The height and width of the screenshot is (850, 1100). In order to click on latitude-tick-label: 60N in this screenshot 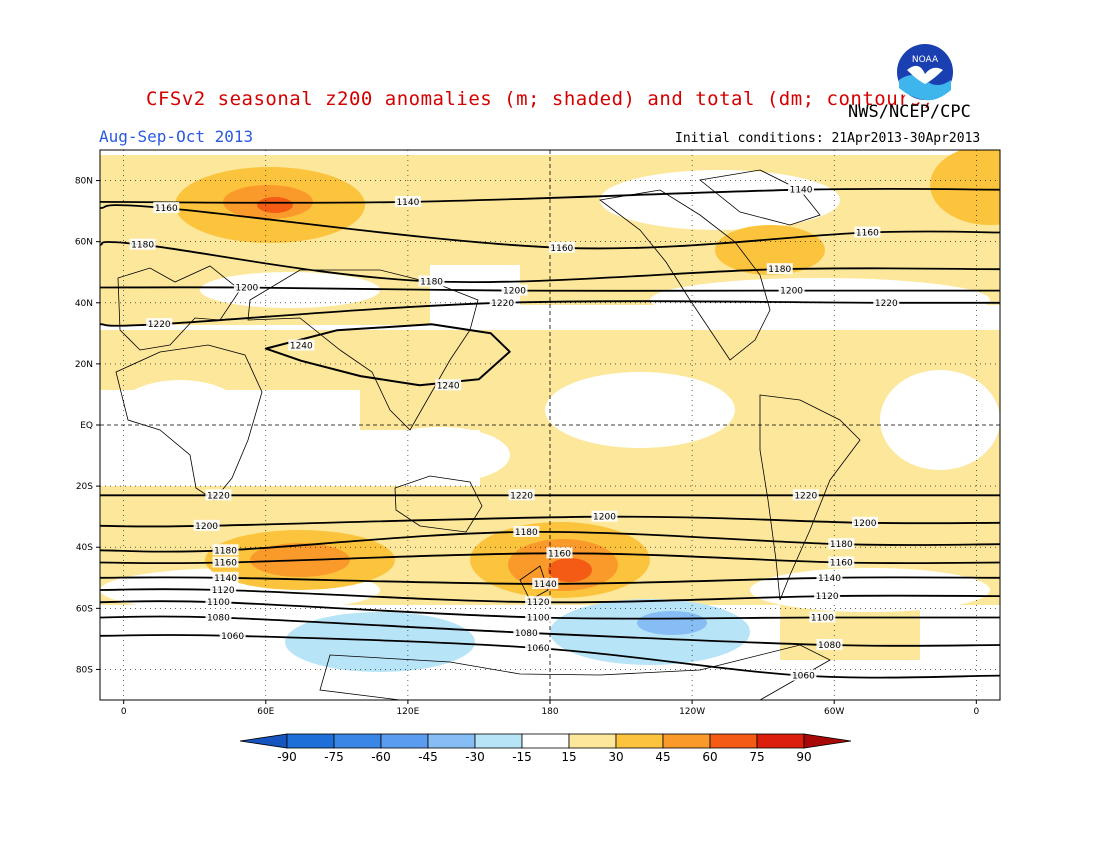, I will do `click(84, 243)`.